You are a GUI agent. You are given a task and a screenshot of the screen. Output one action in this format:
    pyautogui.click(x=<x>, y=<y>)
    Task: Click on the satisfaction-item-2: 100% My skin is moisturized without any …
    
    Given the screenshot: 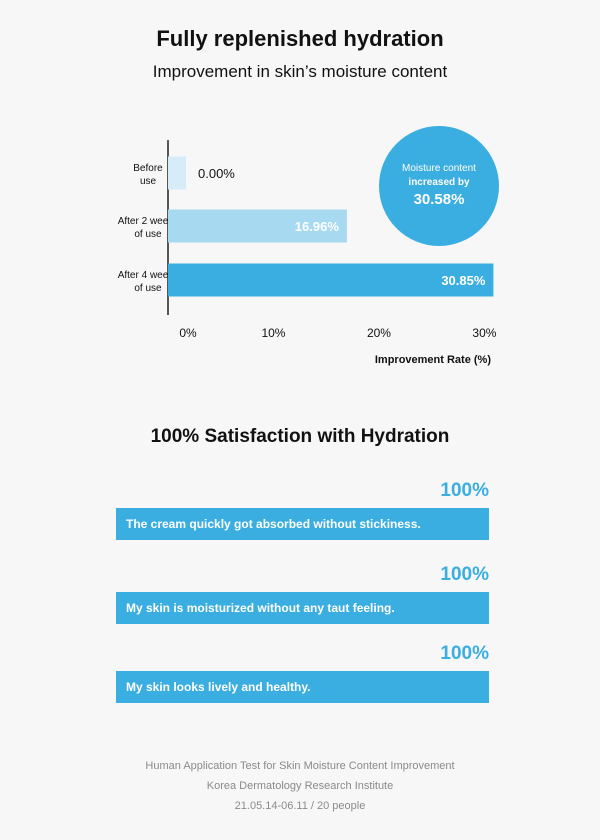 What is the action you would take?
    pyautogui.click(x=302, y=593)
    